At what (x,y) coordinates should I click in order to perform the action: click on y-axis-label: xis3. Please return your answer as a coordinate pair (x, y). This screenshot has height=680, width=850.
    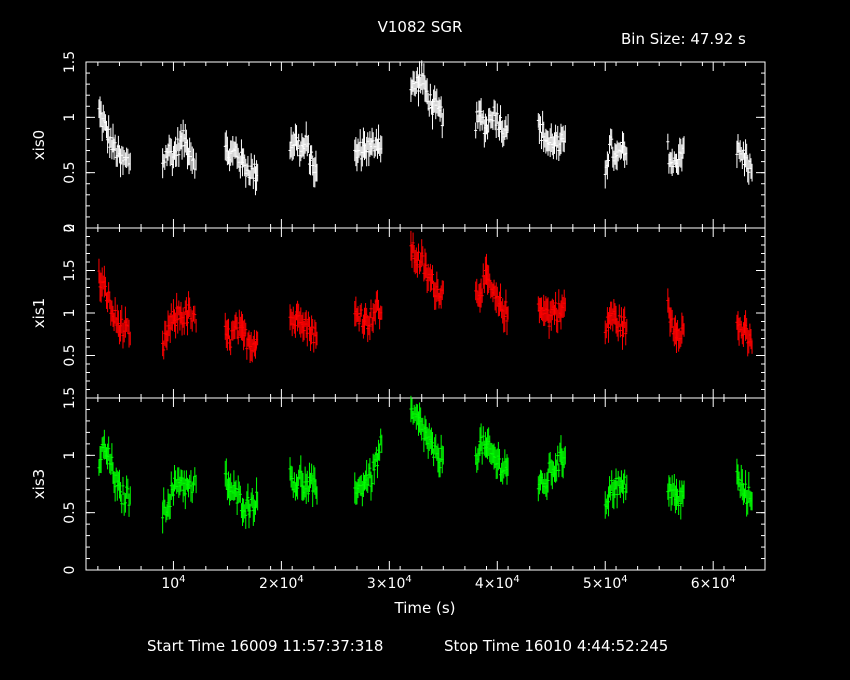
    Looking at the image, I should click on (39, 484).